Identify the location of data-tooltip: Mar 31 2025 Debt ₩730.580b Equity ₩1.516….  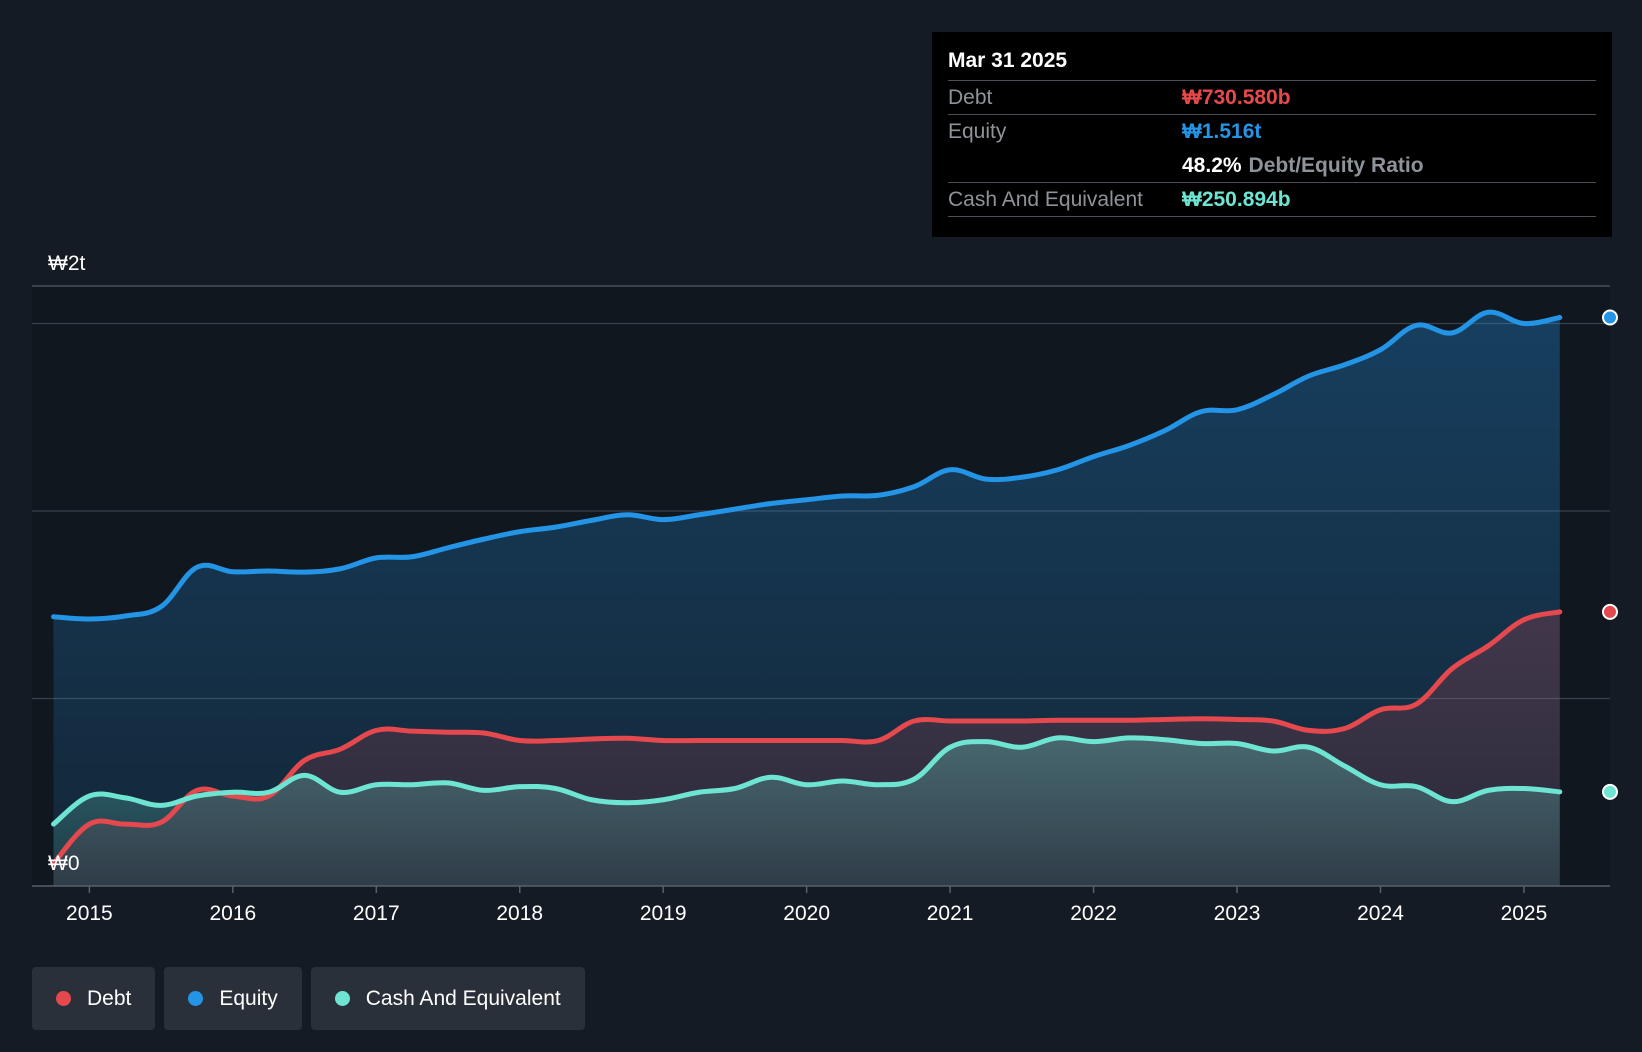
(1272, 134).